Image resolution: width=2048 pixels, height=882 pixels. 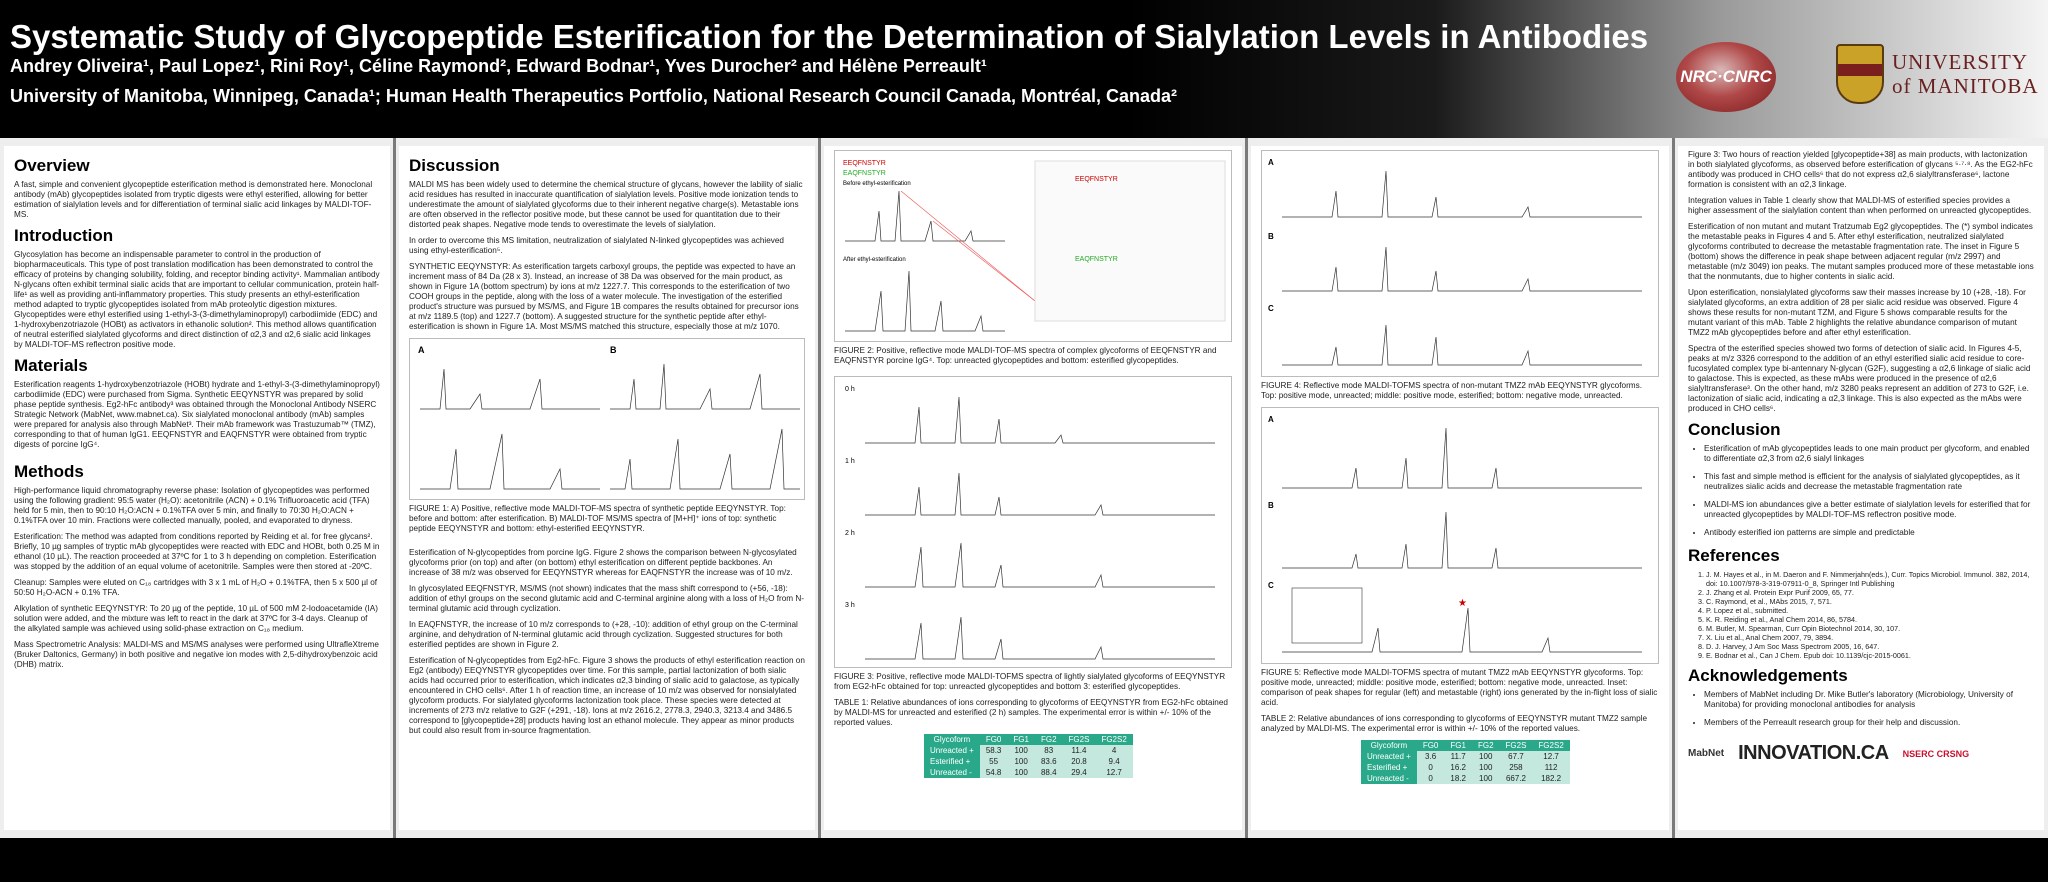 What do you see at coordinates (49, 471) in the screenshot?
I see `methods-heading: Methods` at bounding box center [49, 471].